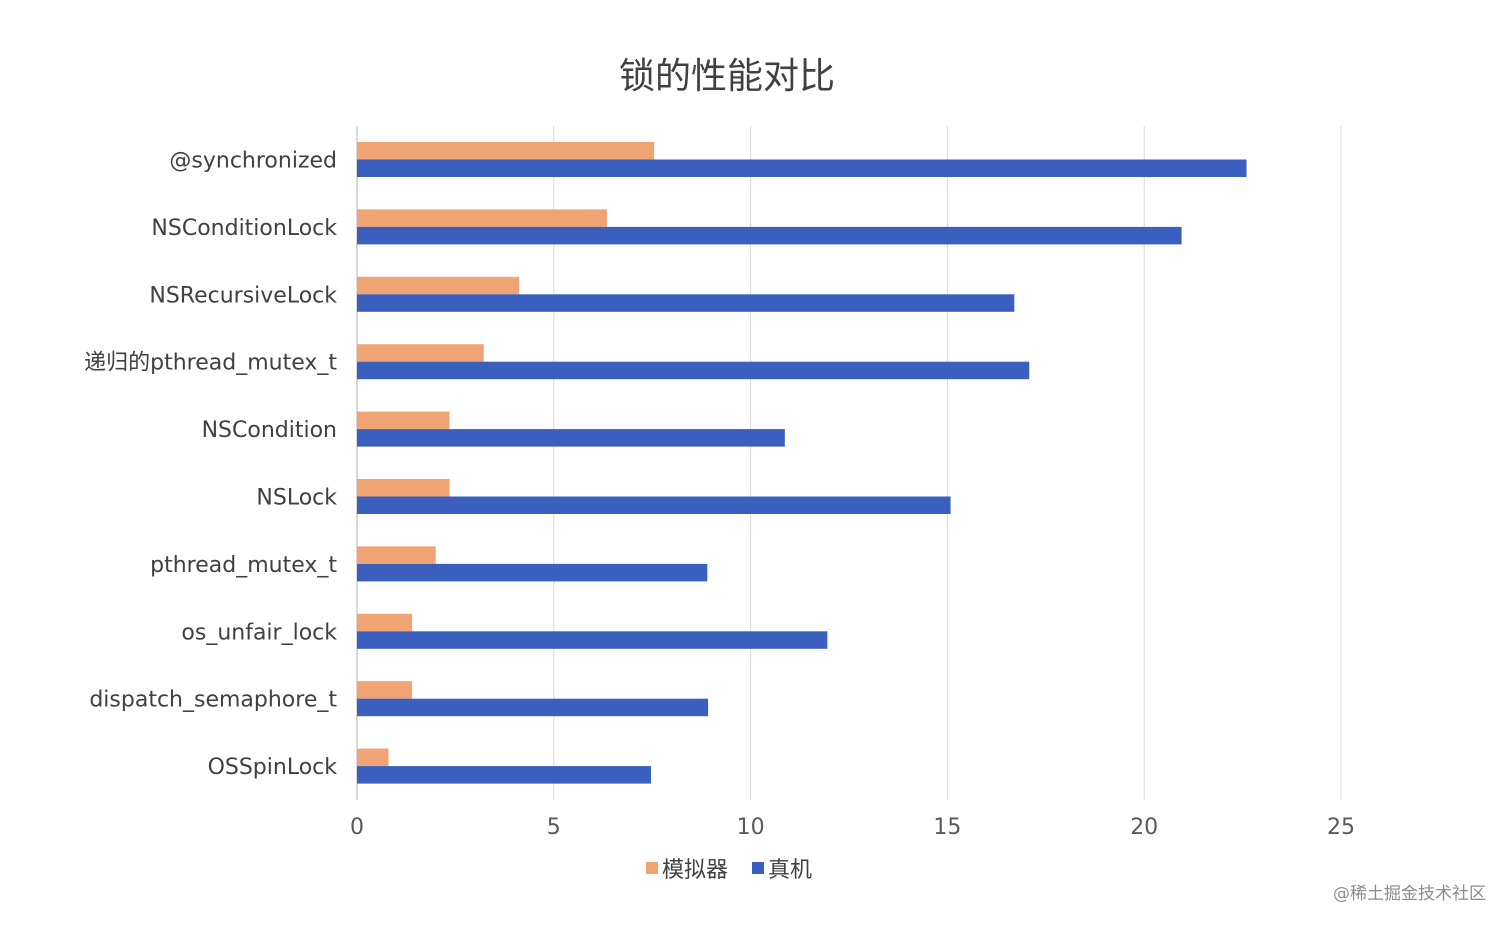 The image size is (1512, 932). Describe the element at coordinates (210, 363) in the screenshot. I see `category-label: 递归的pthread_mutex_t` at that location.